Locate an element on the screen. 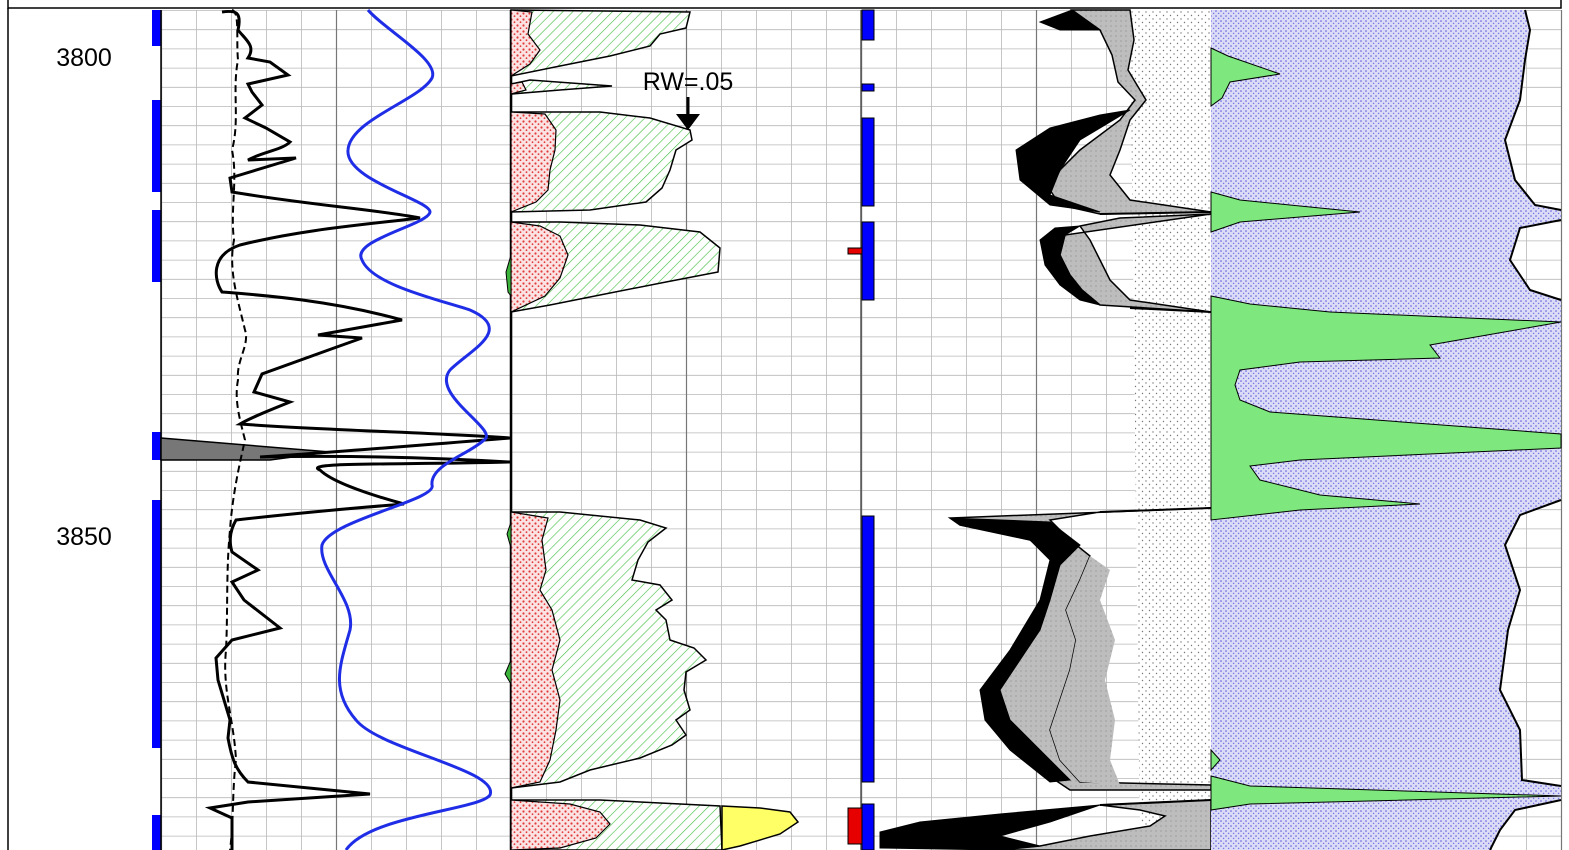  matrix-fill is located at coordinates (1170, 430).